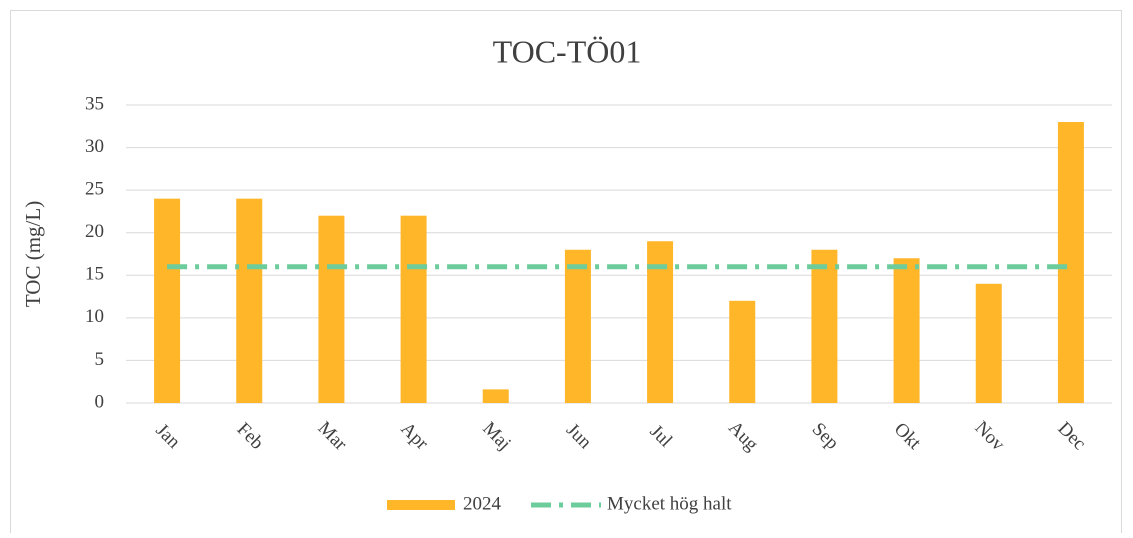 The width and height of the screenshot is (1133, 538). Describe the element at coordinates (94, 189) in the screenshot. I see `y-tick-label: 25` at that location.